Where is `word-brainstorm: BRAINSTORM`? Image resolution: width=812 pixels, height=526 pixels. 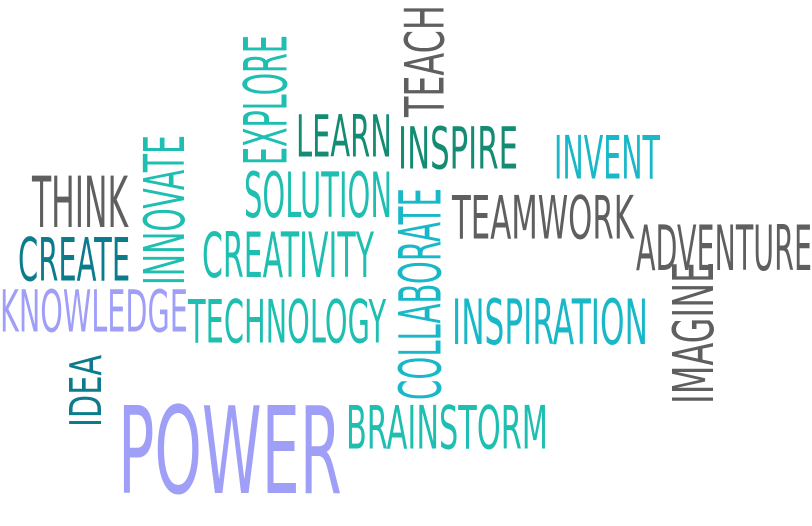 word-brainstorm: BRAINSTORM is located at coordinates (447, 427).